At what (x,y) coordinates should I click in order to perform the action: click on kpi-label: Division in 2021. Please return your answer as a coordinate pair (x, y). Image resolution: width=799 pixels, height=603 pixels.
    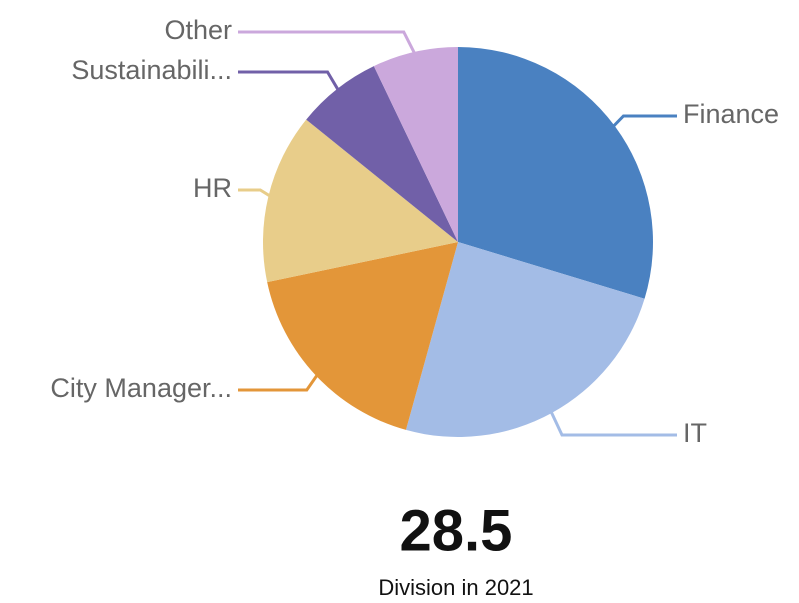
    Looking at the image, I should click on (455, 587).